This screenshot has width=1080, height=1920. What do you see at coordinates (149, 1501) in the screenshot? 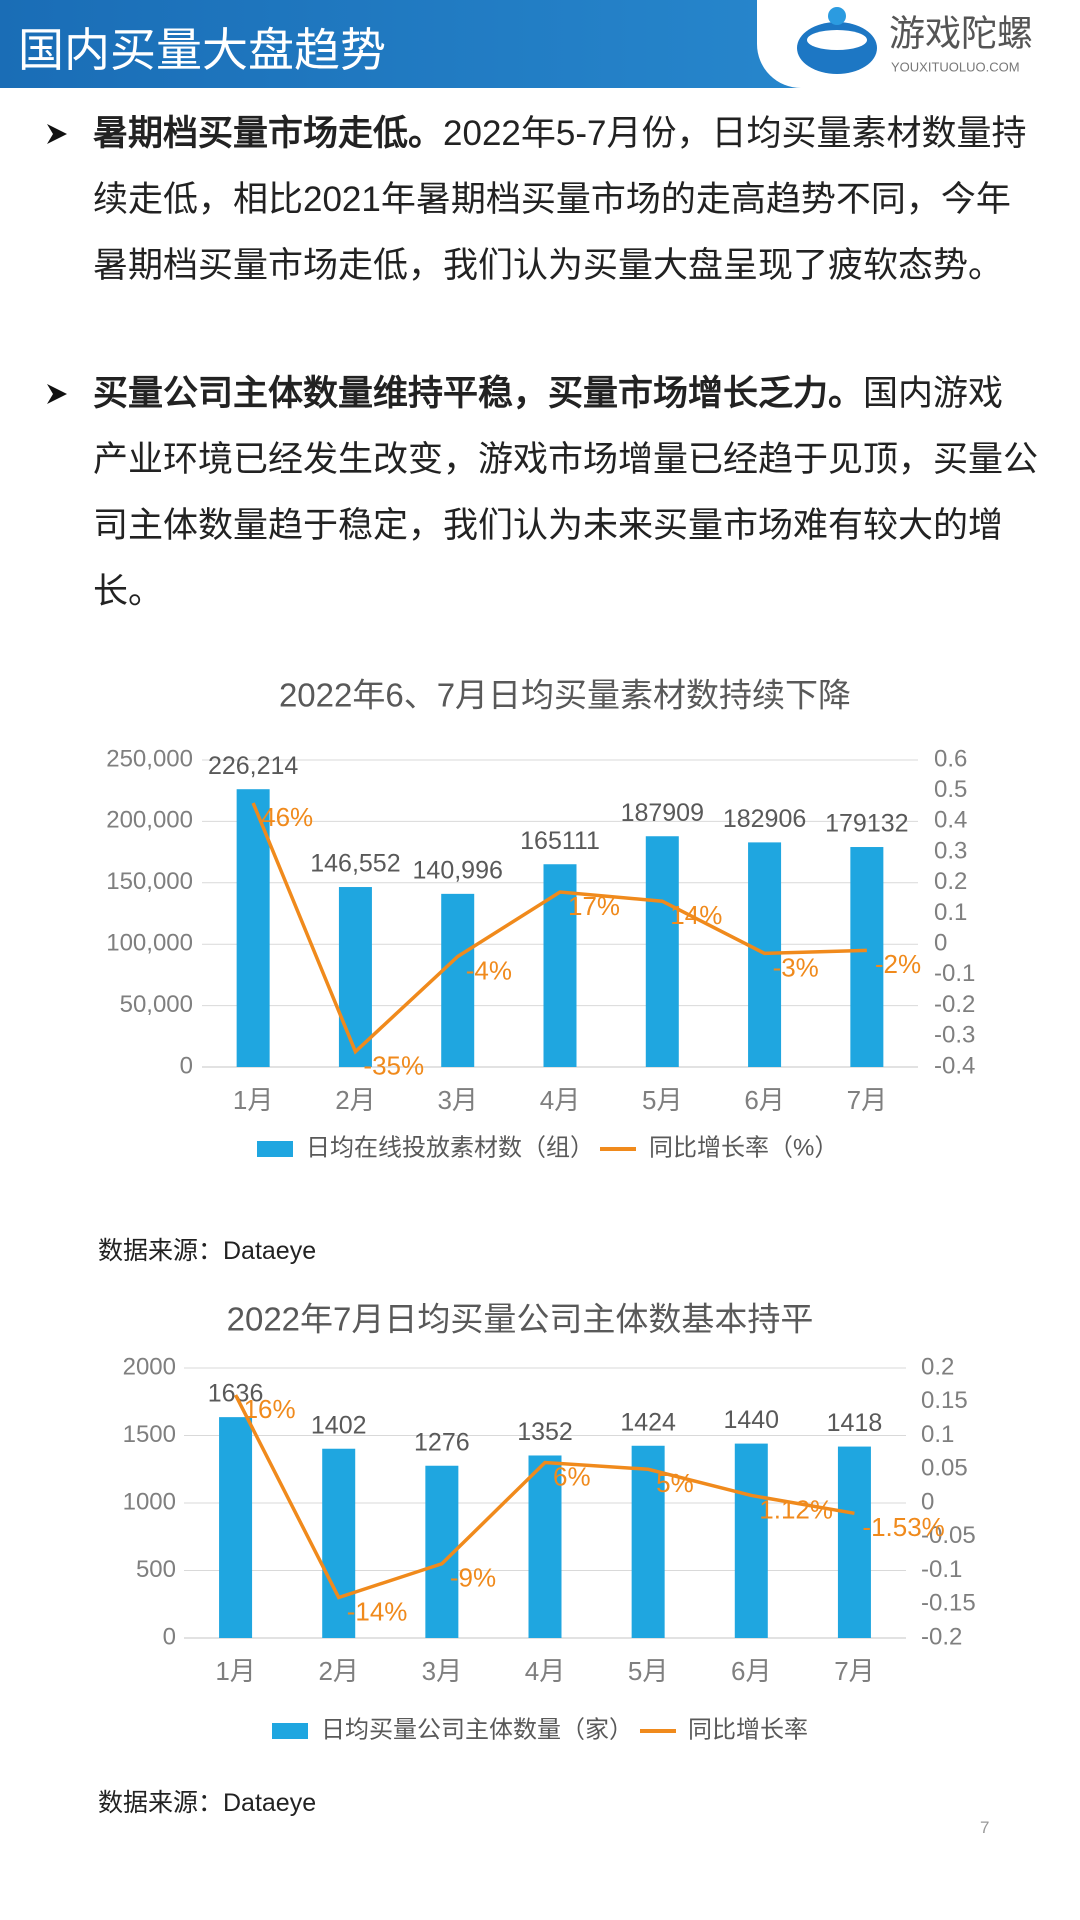
I see `y-tick-label: 1000` at bounding box center [149, 1501].